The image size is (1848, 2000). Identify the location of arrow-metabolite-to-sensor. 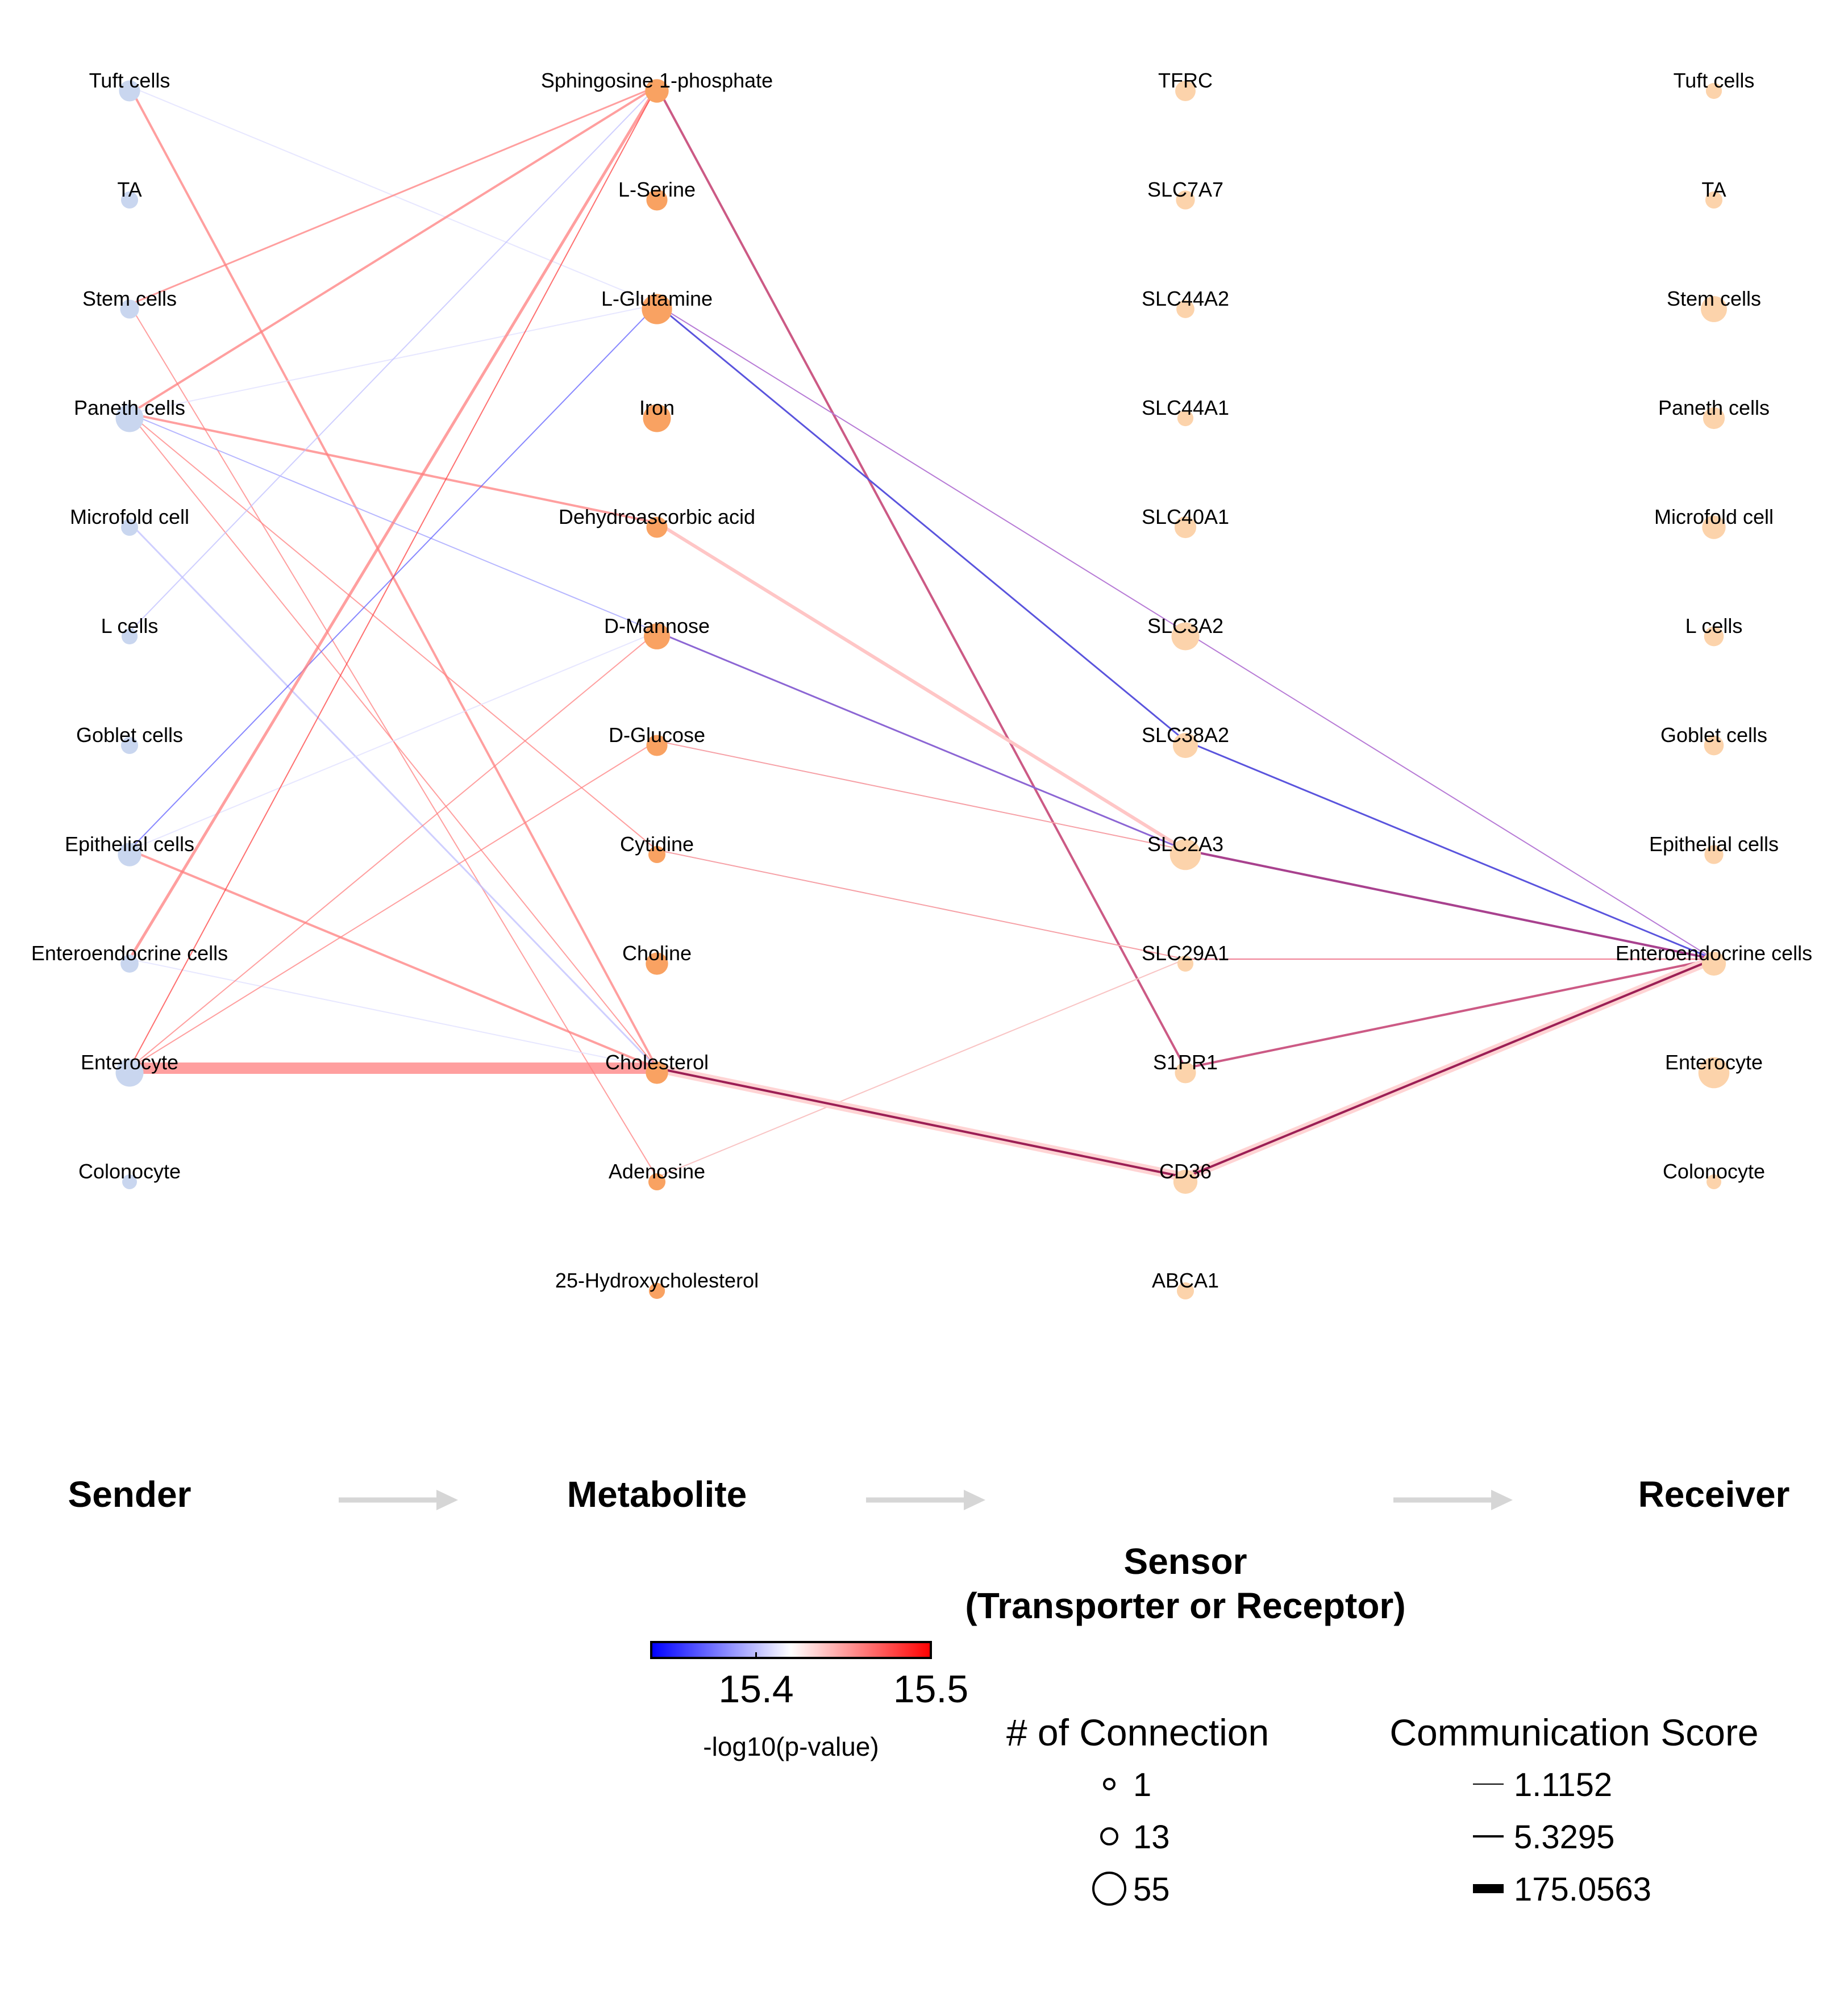
(925, 1500).